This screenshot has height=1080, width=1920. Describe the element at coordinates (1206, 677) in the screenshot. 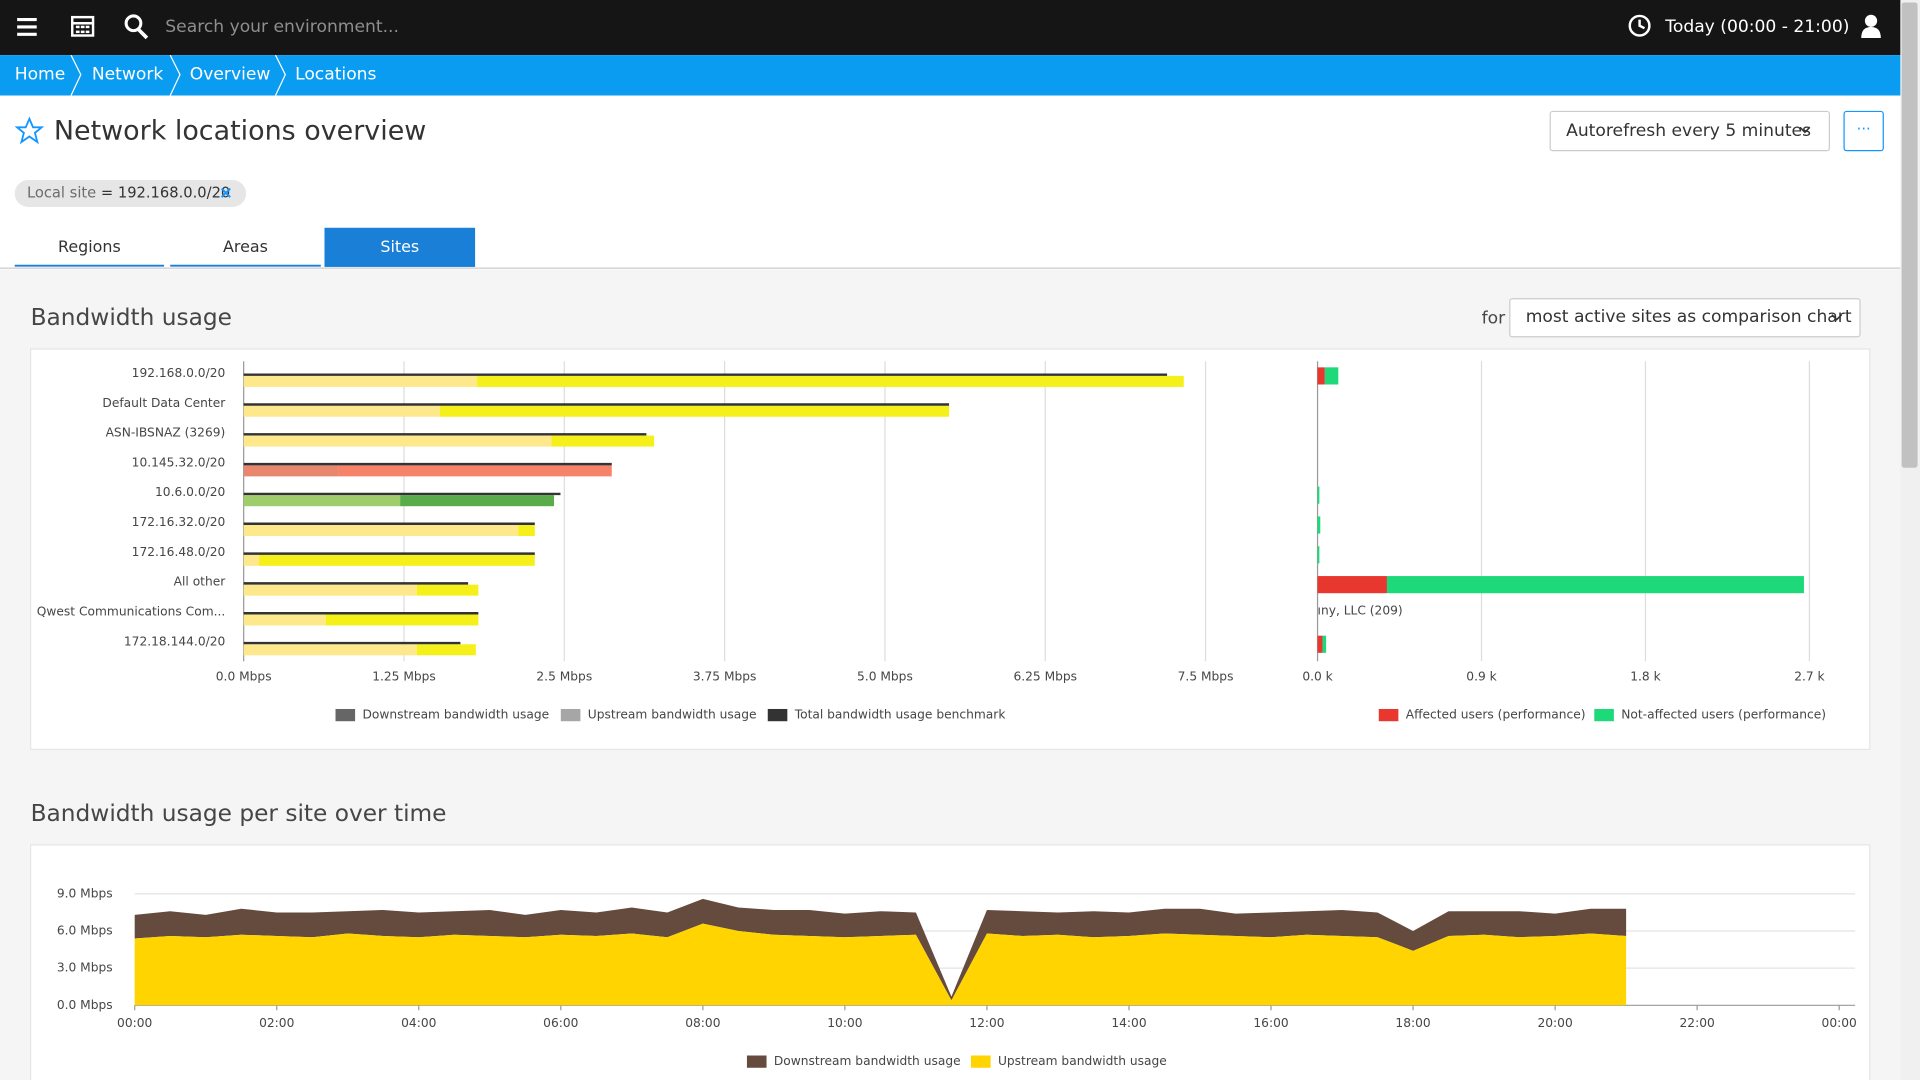

I see `x-tick-label: 7.5 Mbps` at that location.